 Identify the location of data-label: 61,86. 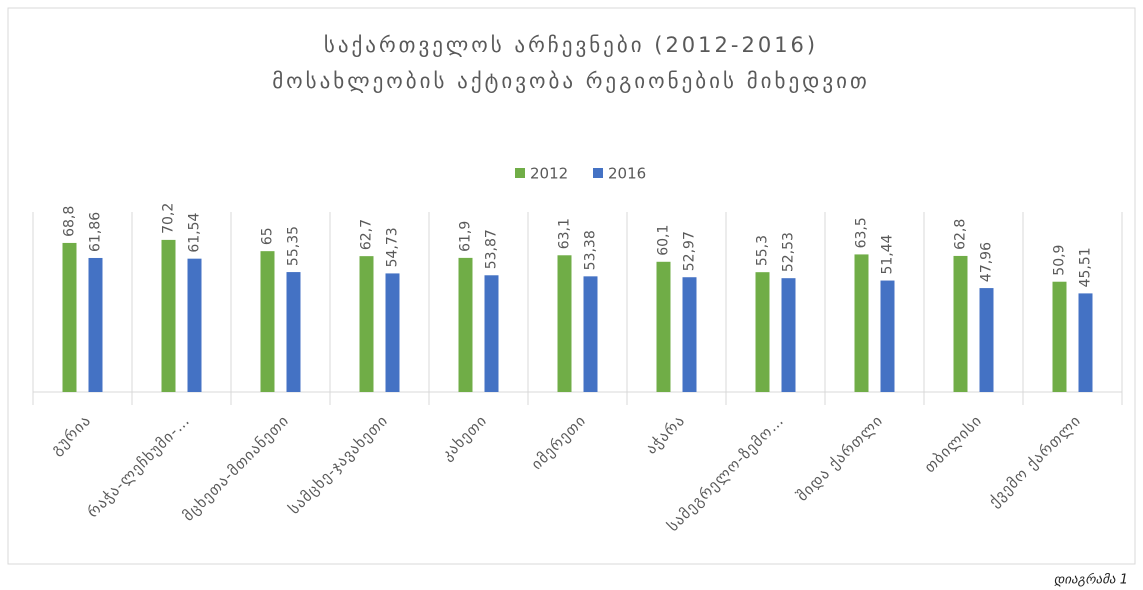
(96, 232).